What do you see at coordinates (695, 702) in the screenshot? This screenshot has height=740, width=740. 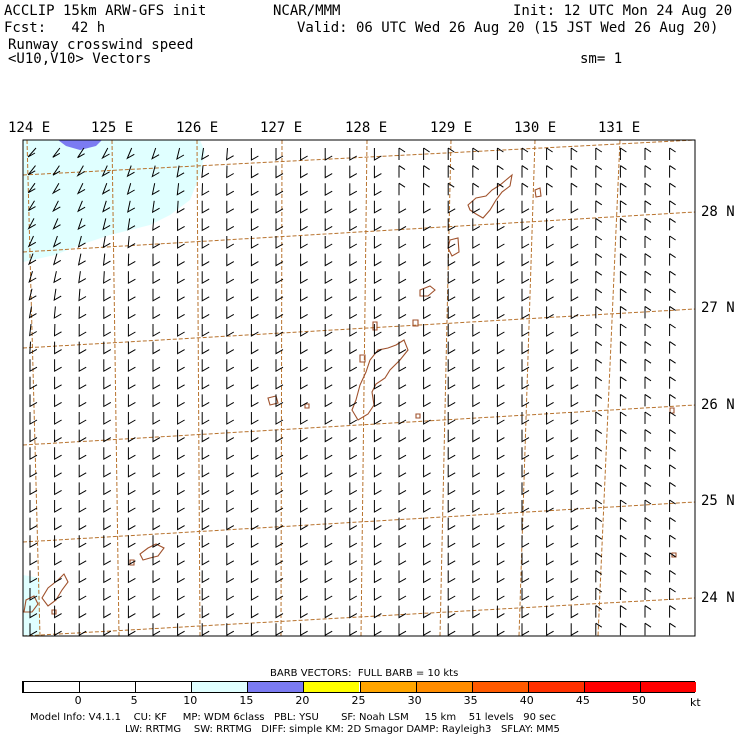 I see `colorbar-unit: kt` at bounding box center [695, 702].